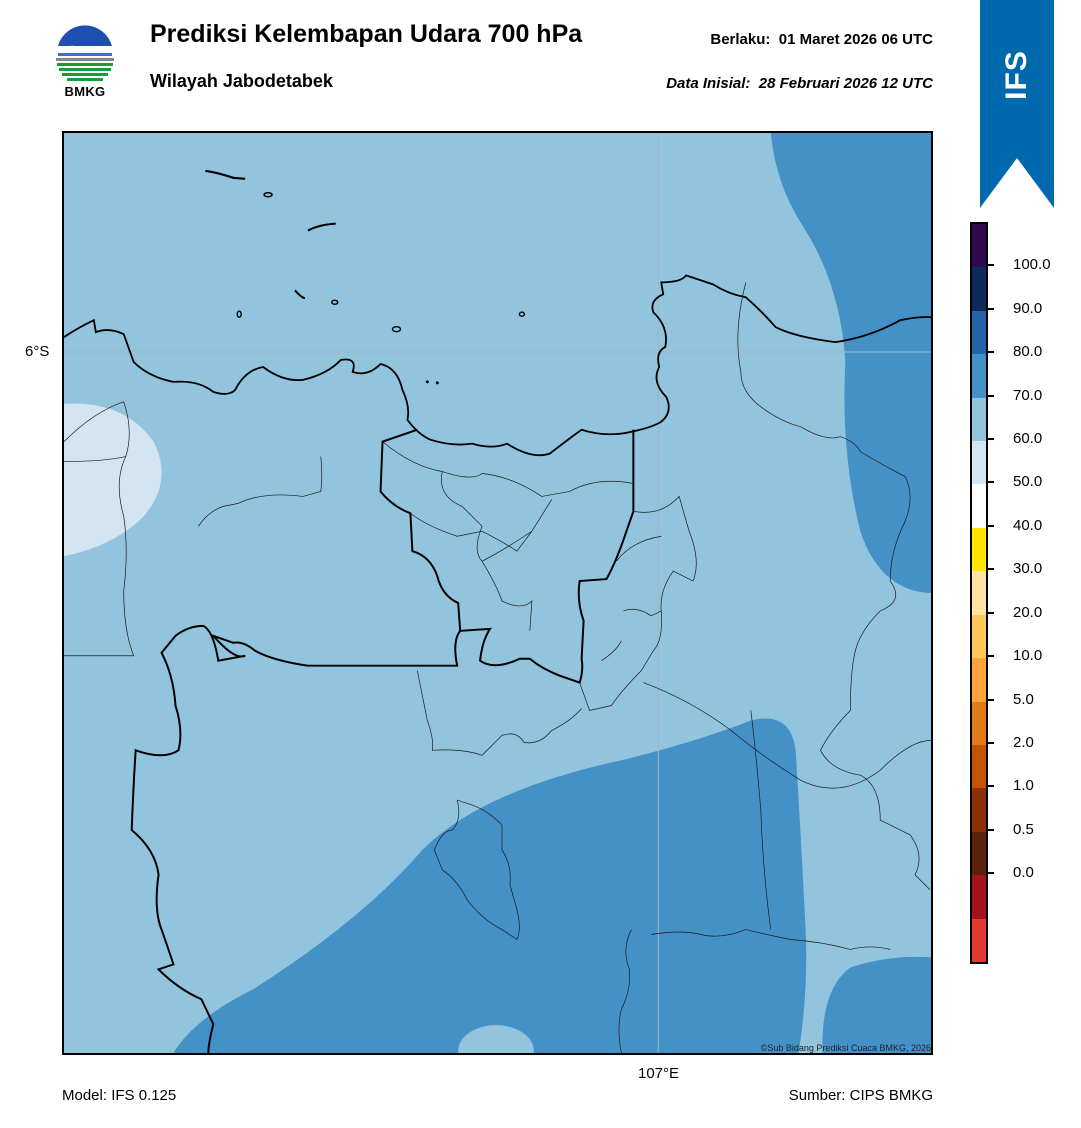  What do you see at coordinates (1028, 656) in the screenshot?
I see `colorbar-tick-label: 10.0` at bounding box center [1028, 656].